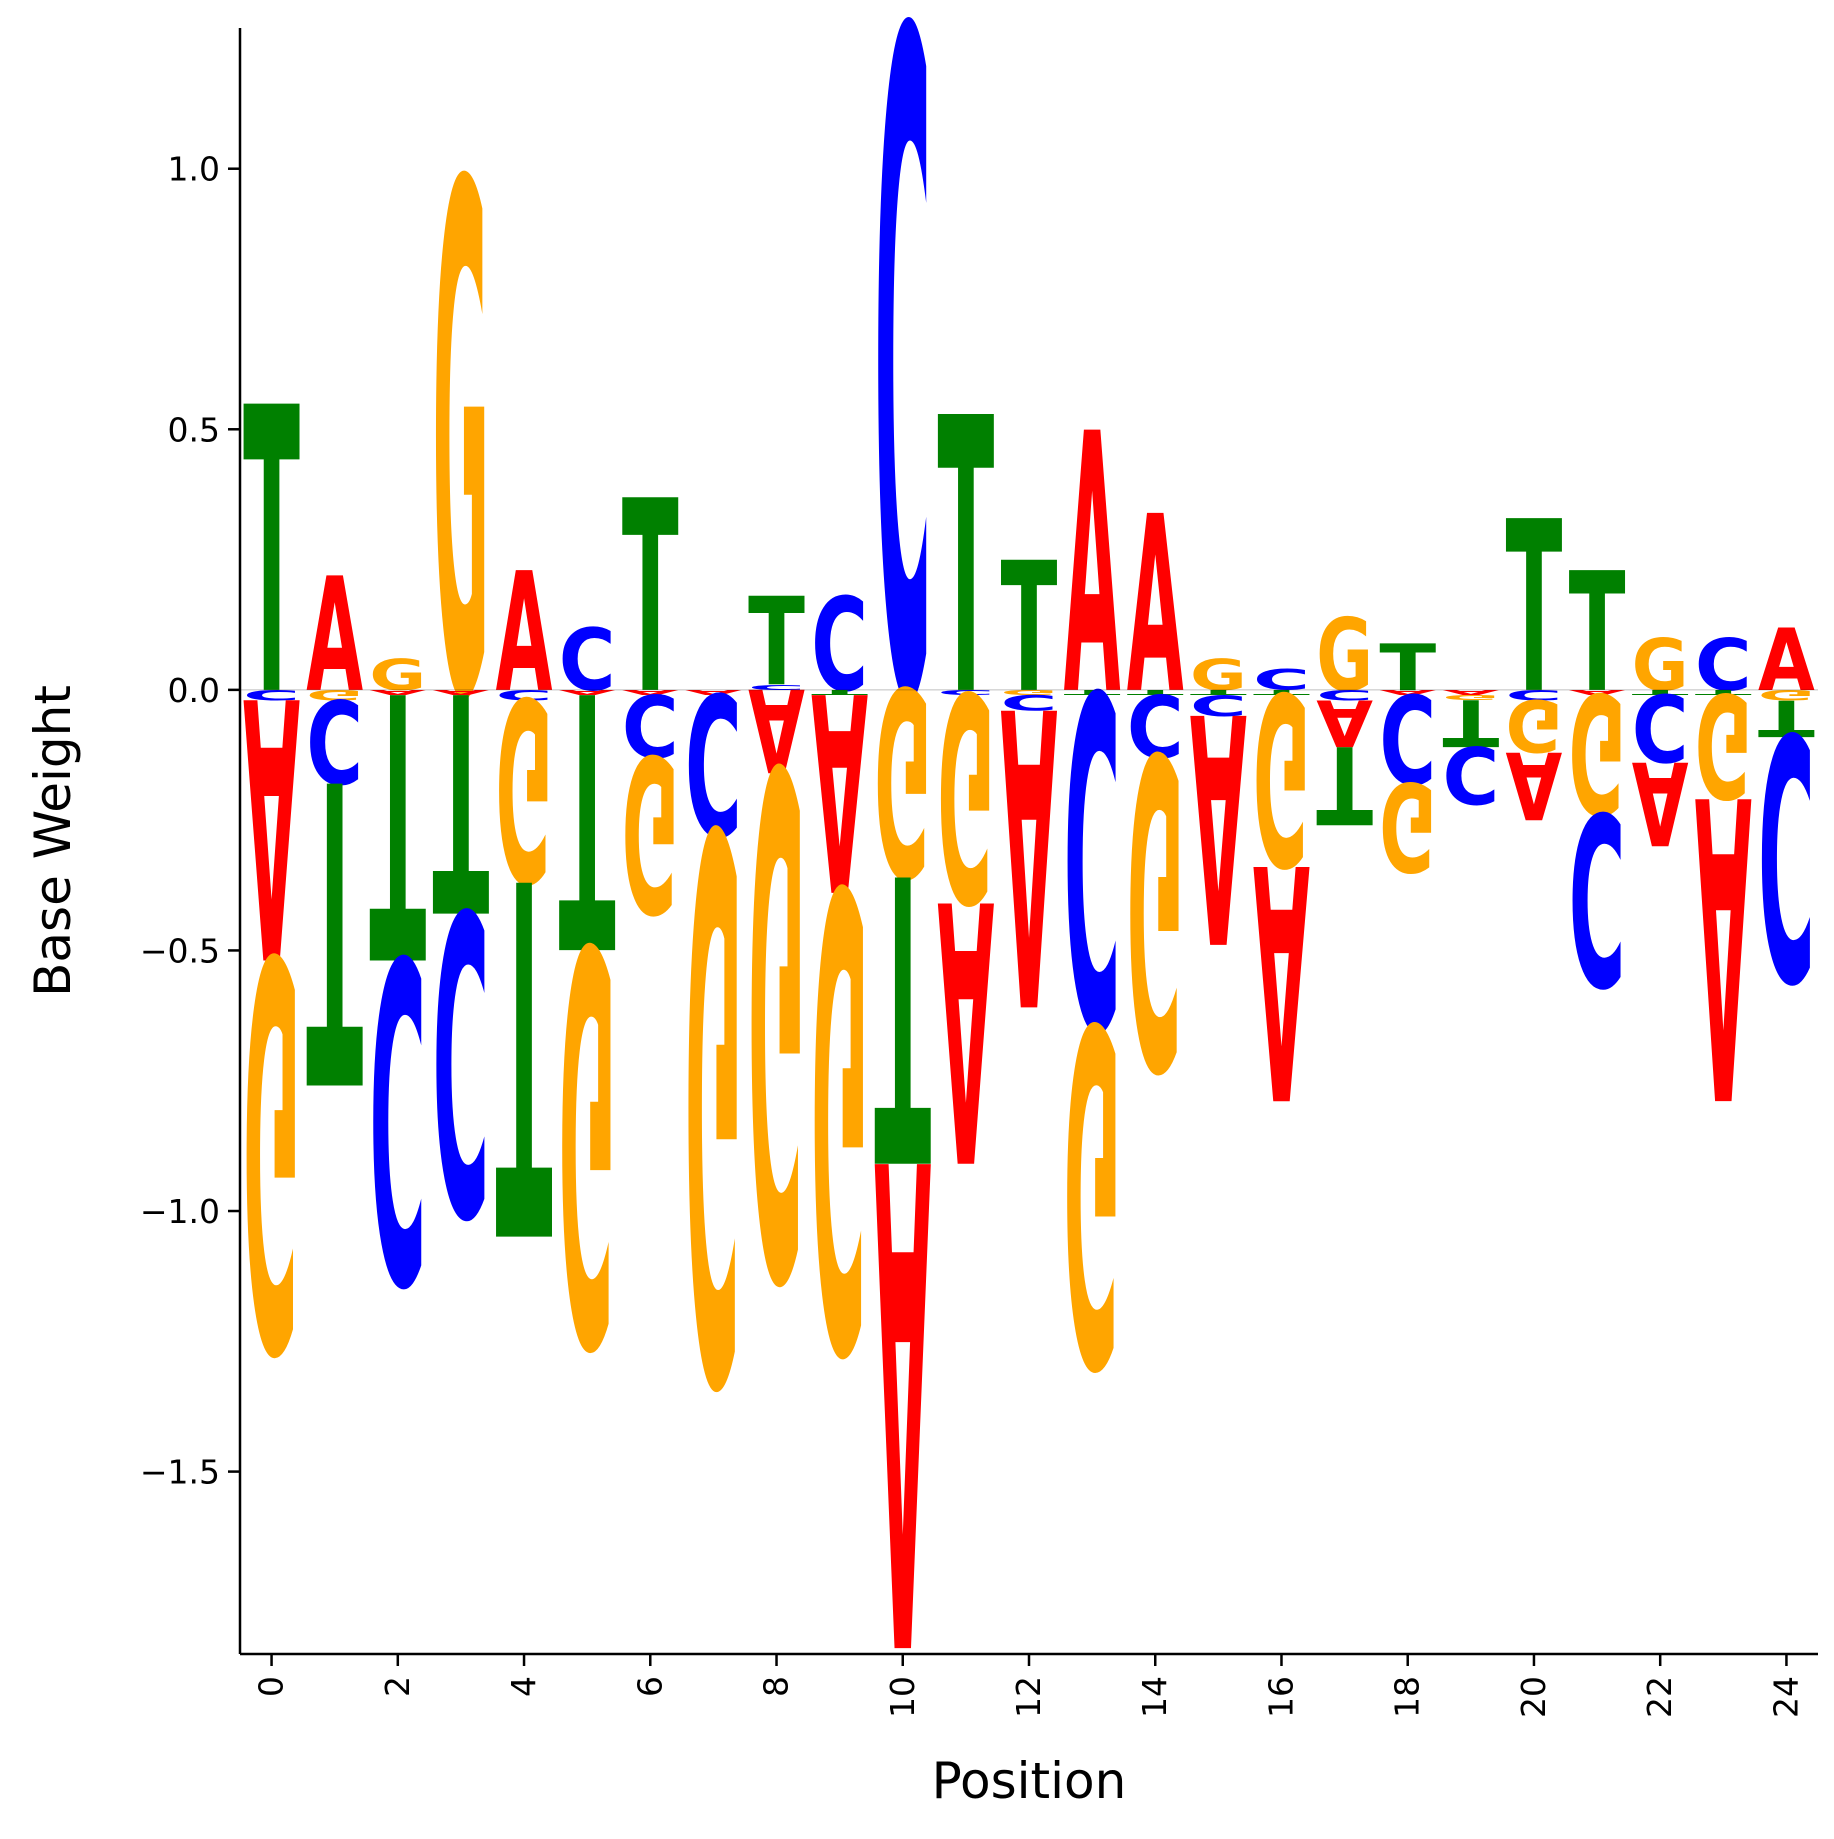  I want to click on x-tick-label: 14, so click(1154, 1697).